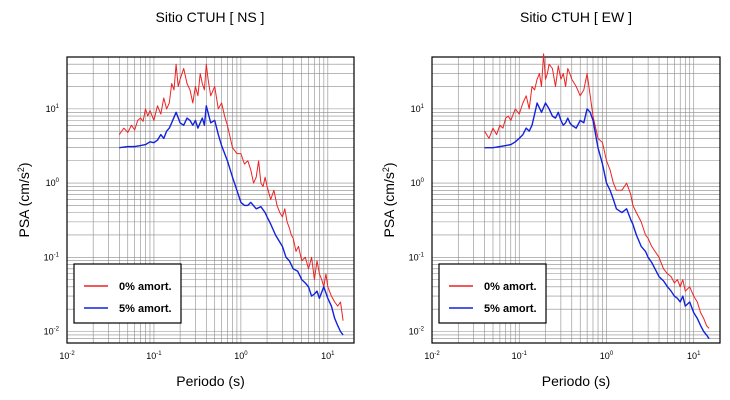 This screenshot has height=400, width=730. Describe the element at coordinates (576, 17) in the screenshot. I see `chart-title: Sitio CTUH [ EW ]` at that location.